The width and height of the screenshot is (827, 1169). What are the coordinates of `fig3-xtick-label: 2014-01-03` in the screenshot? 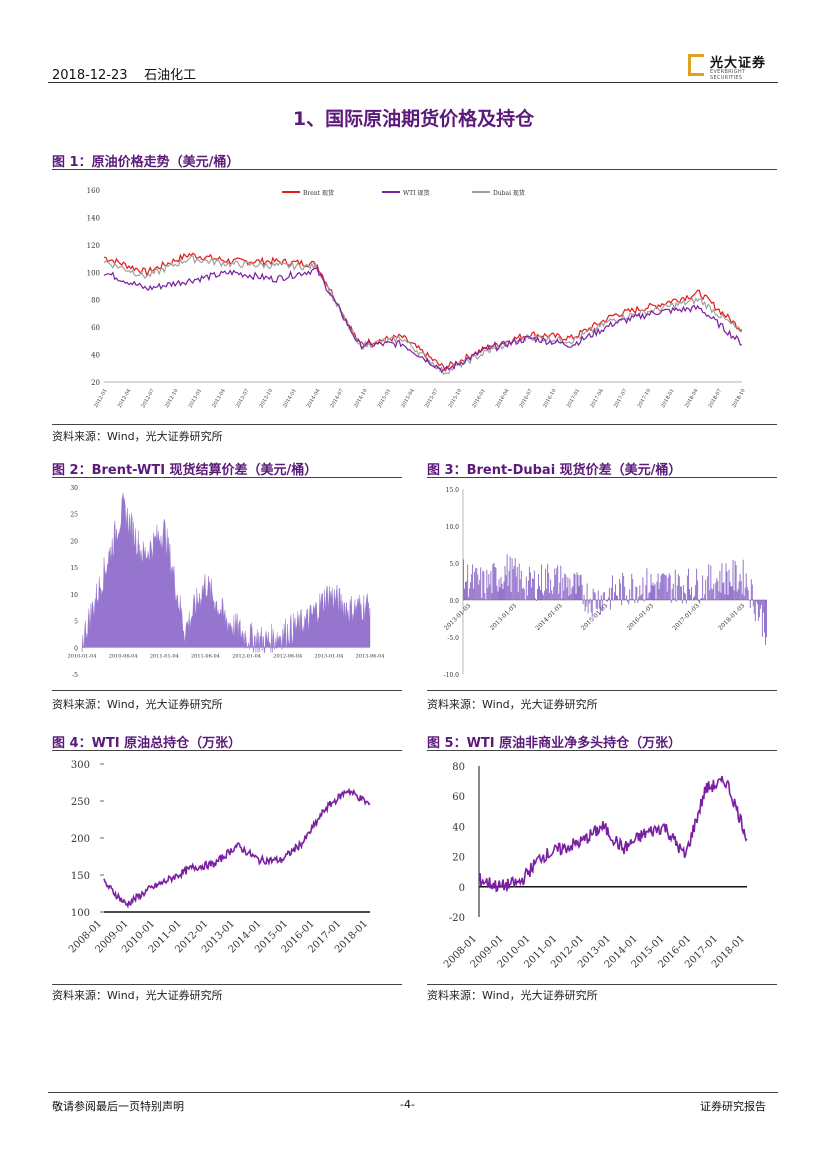 It's located at (549, 617).